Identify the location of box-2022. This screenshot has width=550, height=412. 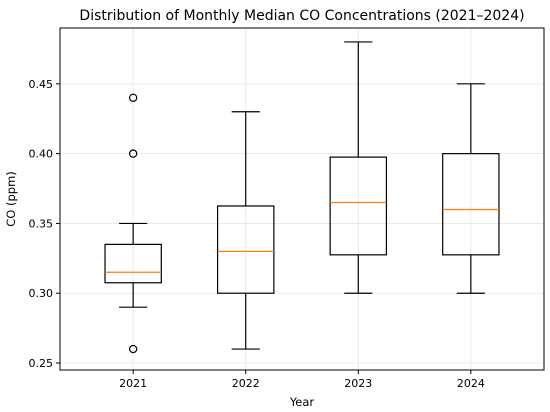
(245, 230).